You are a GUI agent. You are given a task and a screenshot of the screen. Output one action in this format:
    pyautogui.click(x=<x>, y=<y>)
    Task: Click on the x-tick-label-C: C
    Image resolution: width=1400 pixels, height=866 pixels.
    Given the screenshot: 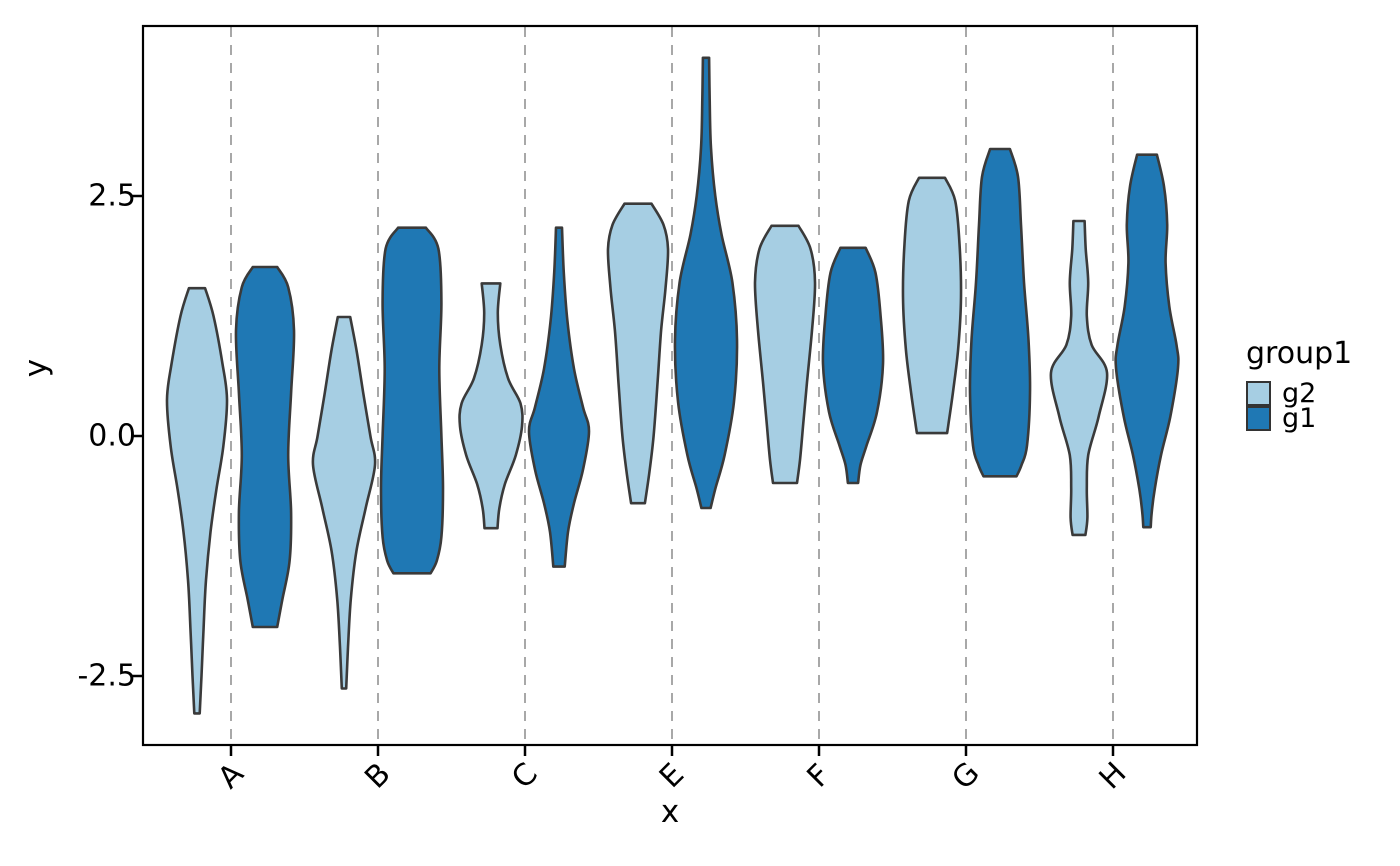 What is the action you would take?
    pyautogui.click(x=525, y=776)
    